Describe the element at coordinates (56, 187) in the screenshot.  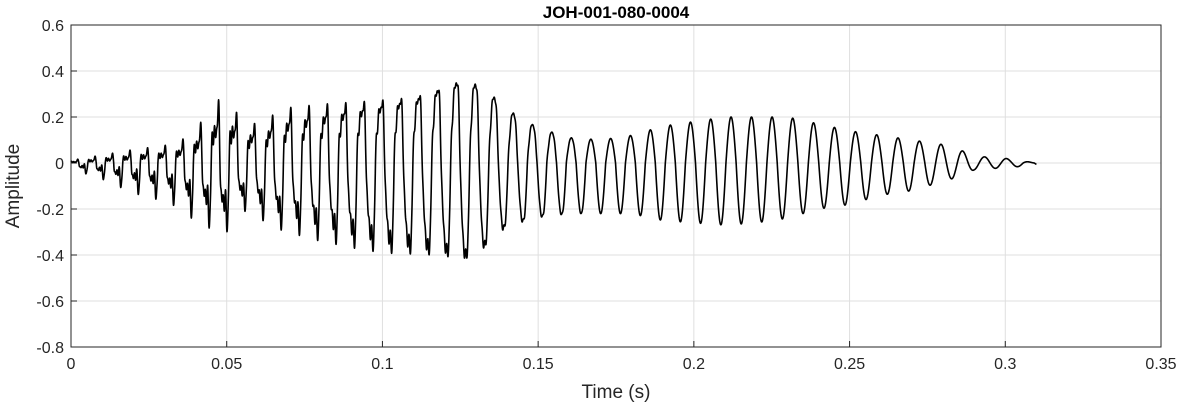
I see `y-axis: -0.8 -0.6 -0.4 -0.2 0 0.2 0.4 0.6` at that location.